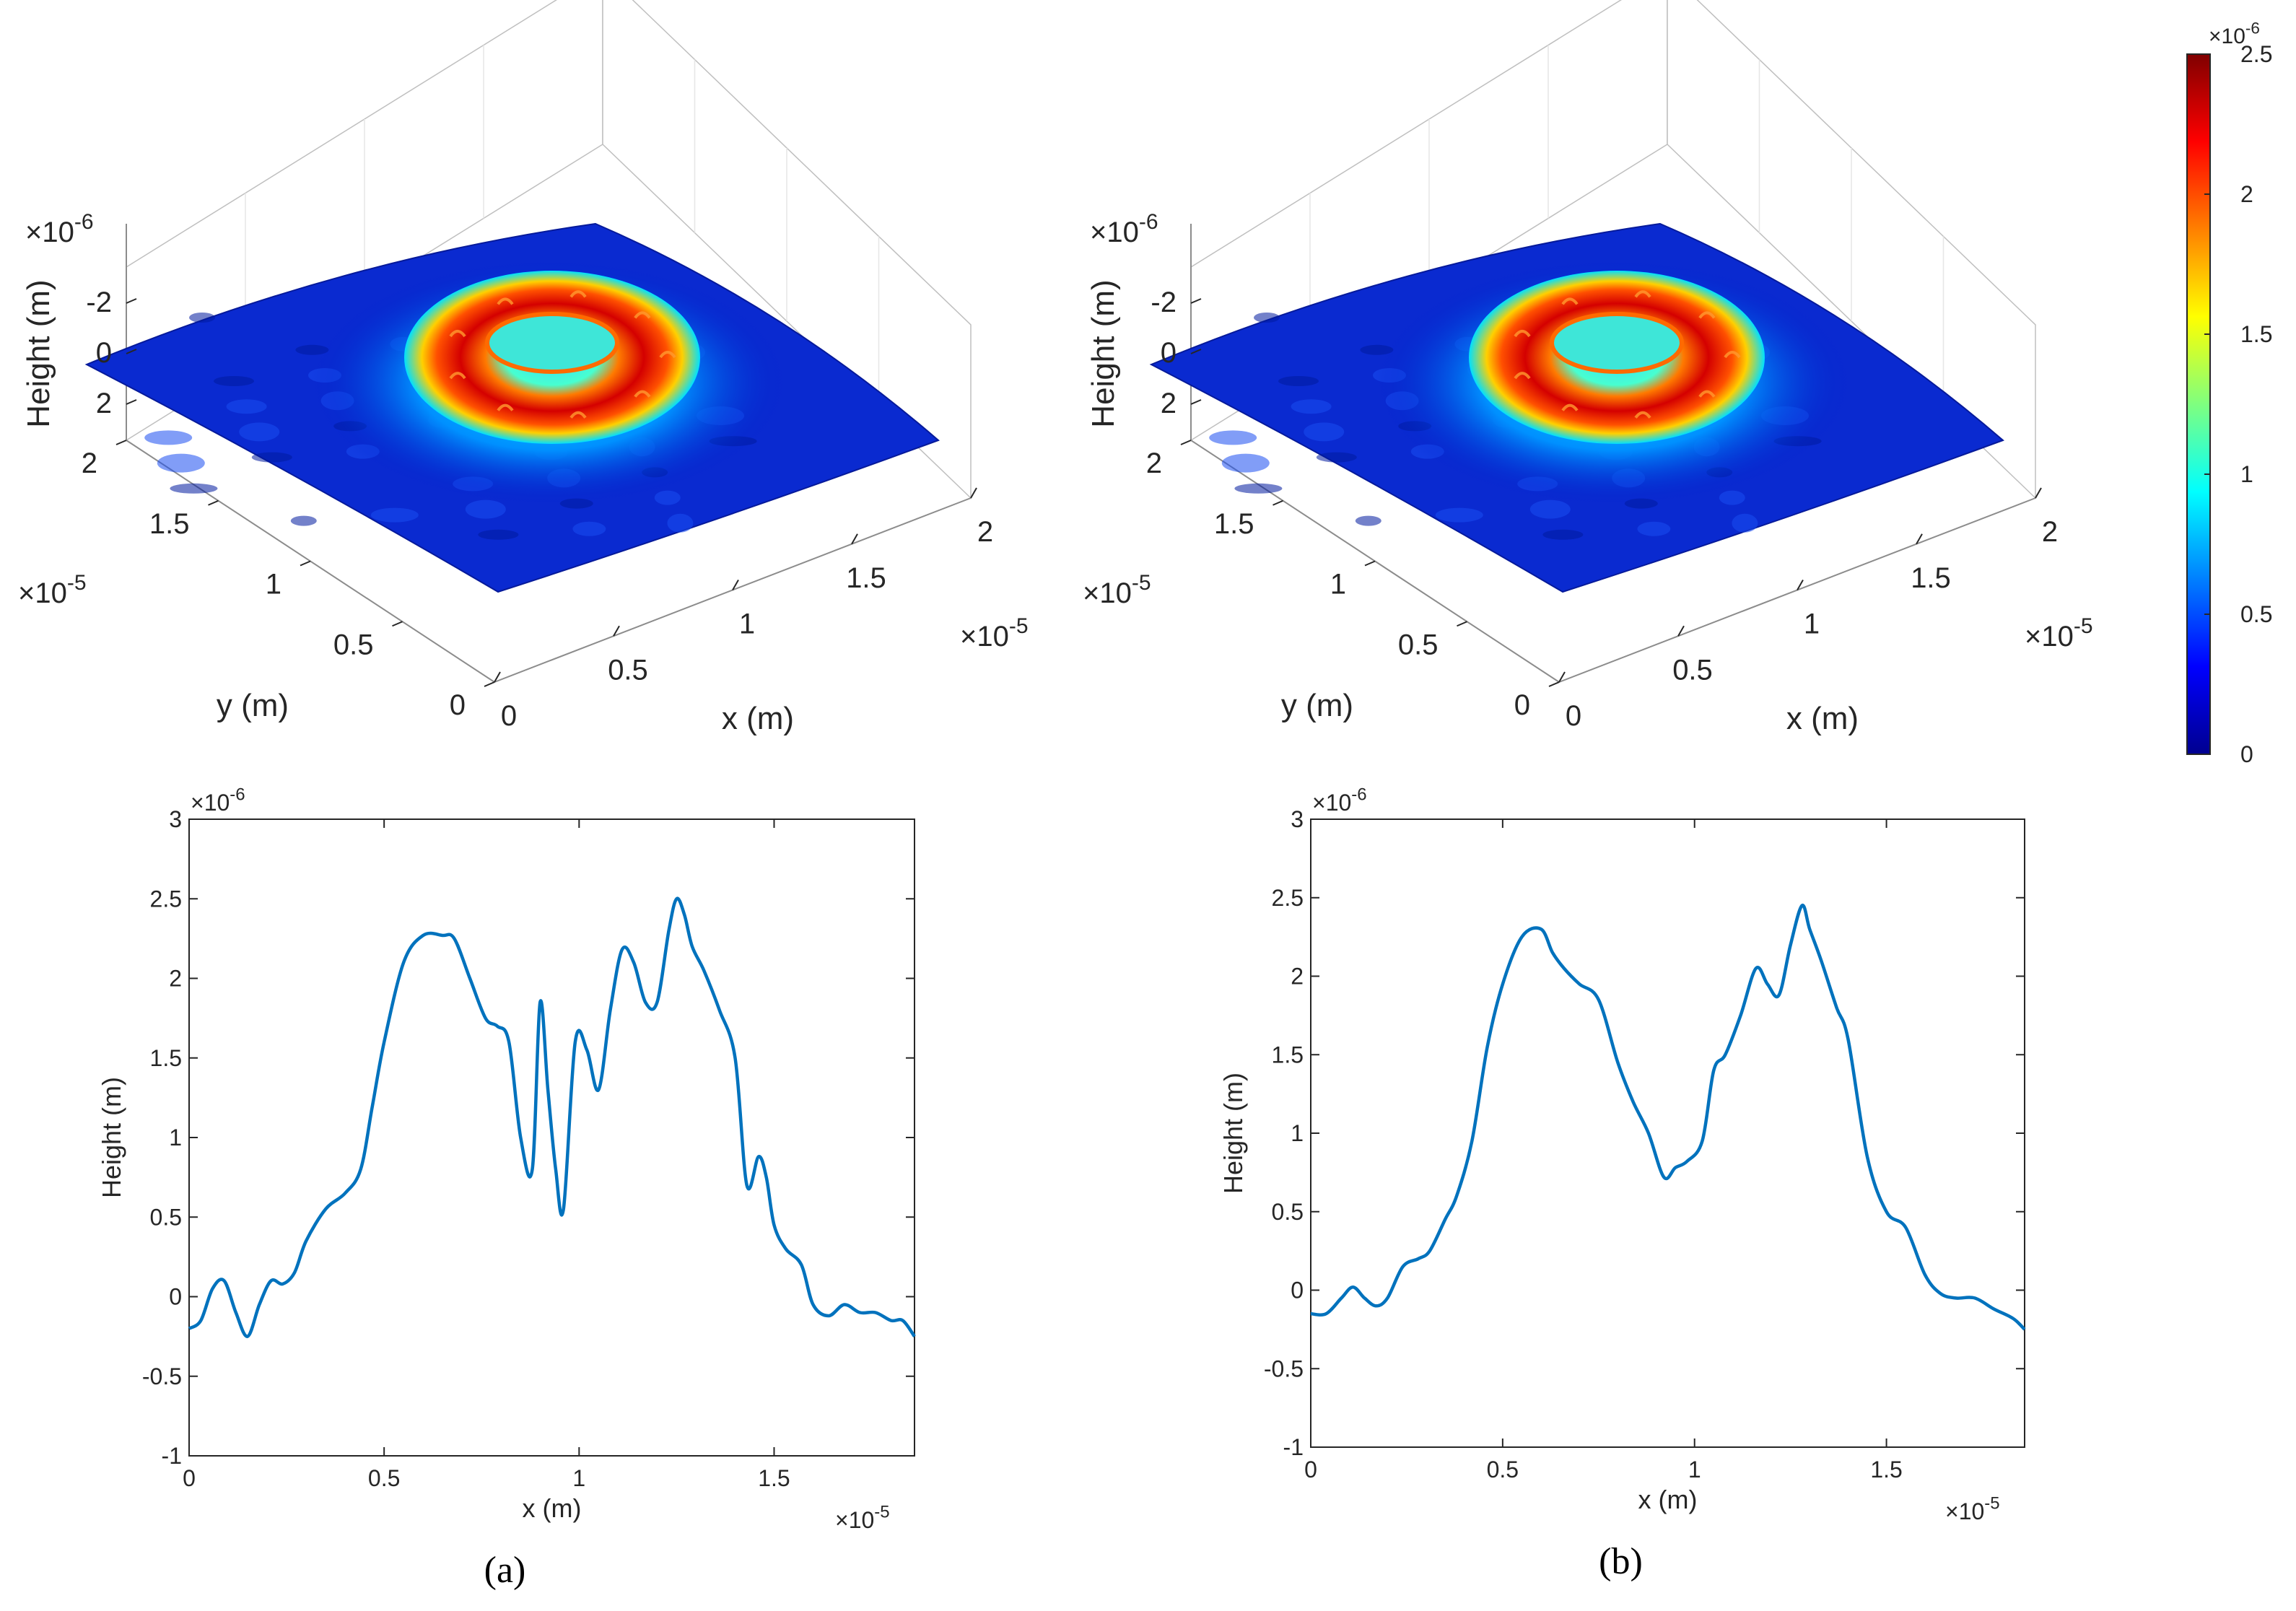 Image resolution: width=2296 pixels, height=1611 pixels. I want to click on x-tick-label: 2, so click(985, 532).